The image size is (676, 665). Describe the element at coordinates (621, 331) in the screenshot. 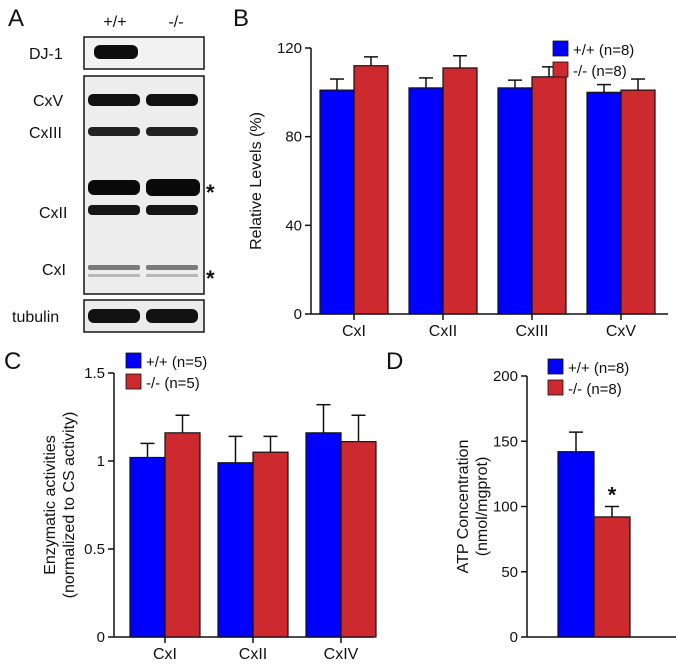

I see `x-tick-label: CxV` at that location.